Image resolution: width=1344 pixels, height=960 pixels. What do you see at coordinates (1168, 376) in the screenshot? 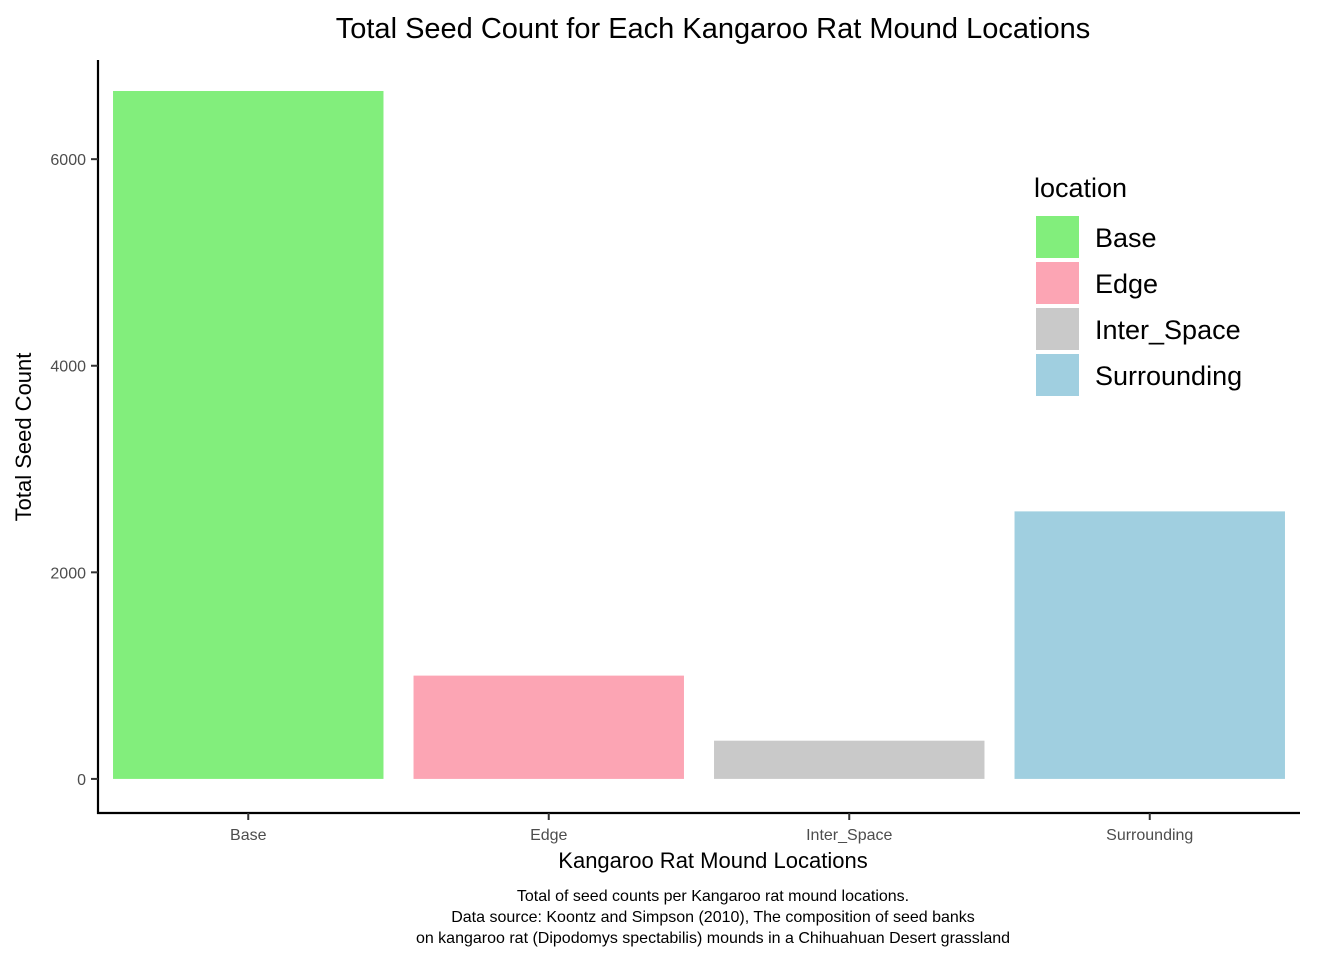
I see `legend-label: Surrounding` at bounding box center [1168, 376].